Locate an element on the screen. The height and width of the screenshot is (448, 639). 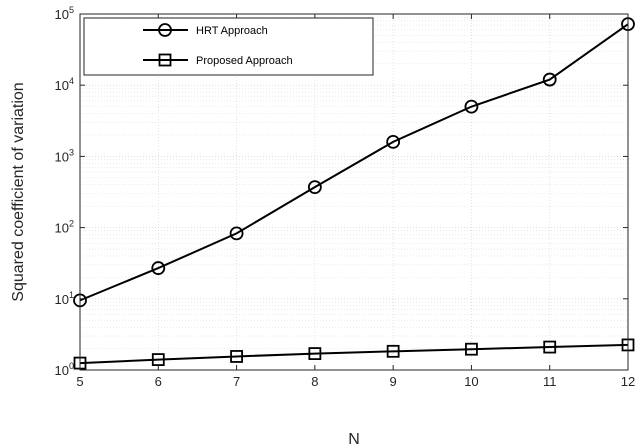
y-tick-label: 10⁰ is located at coordinates (64, 369).